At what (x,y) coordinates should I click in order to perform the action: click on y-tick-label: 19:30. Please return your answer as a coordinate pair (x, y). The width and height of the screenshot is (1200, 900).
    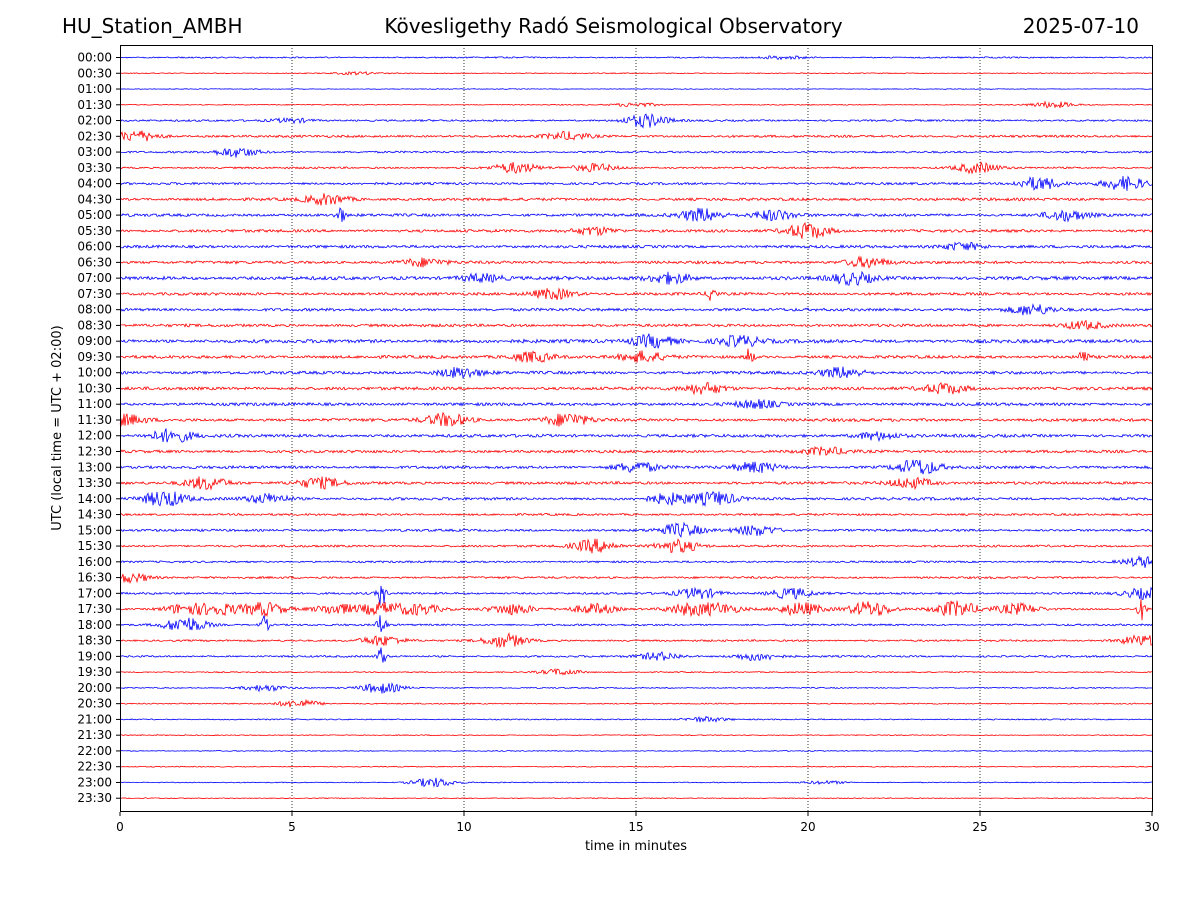
    Looking at the image, I should click on (94, 672).